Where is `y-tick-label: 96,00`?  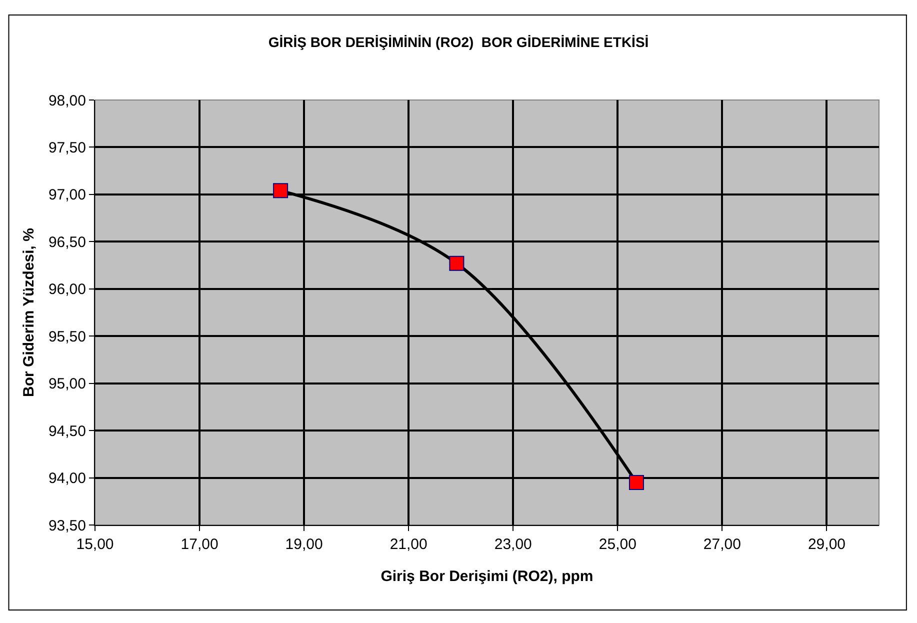 y-tick-label: 96,00 is located at coordinates (67, 289).